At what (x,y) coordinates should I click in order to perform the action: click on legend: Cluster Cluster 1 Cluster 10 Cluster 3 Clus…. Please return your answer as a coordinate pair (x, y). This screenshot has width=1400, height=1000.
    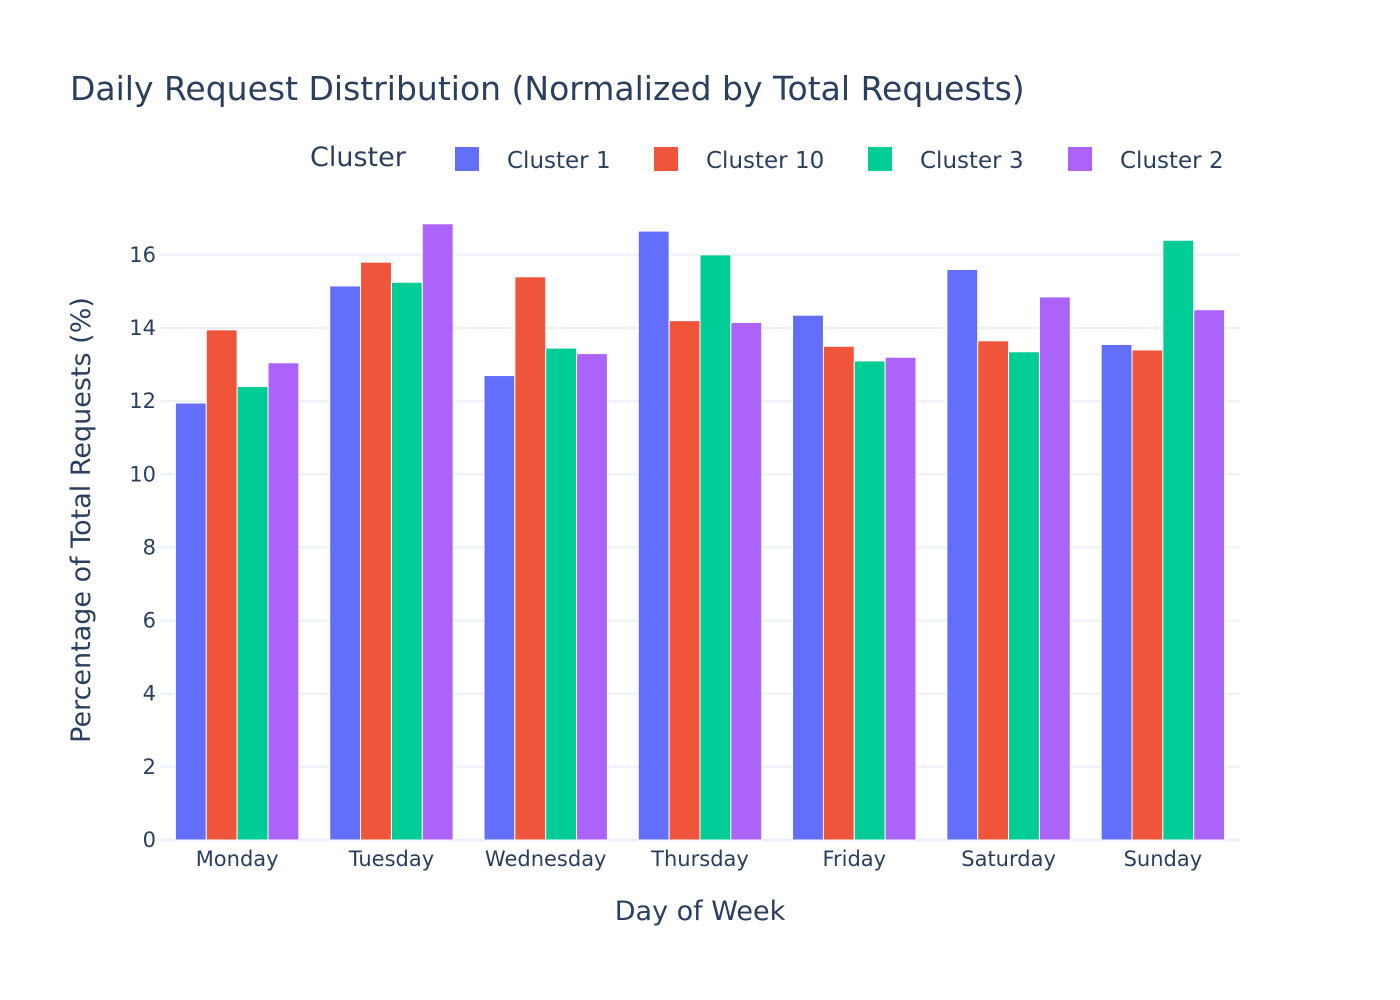
    Looking at the image, I should click on (767, 158).